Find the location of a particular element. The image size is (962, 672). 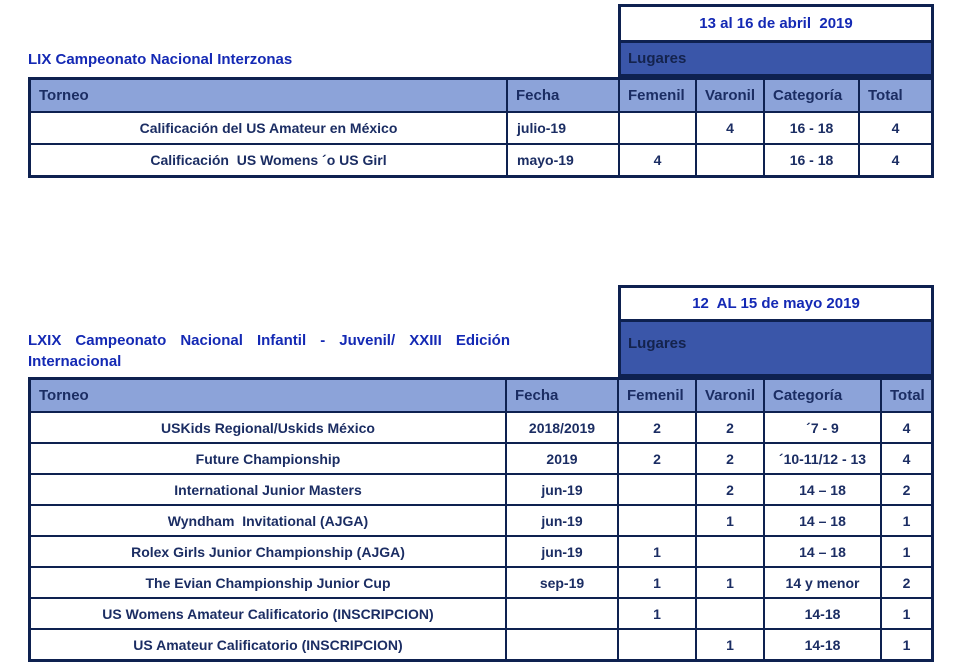

lugares-band-interzonas: Lugares is located at coordinates (776, 60).